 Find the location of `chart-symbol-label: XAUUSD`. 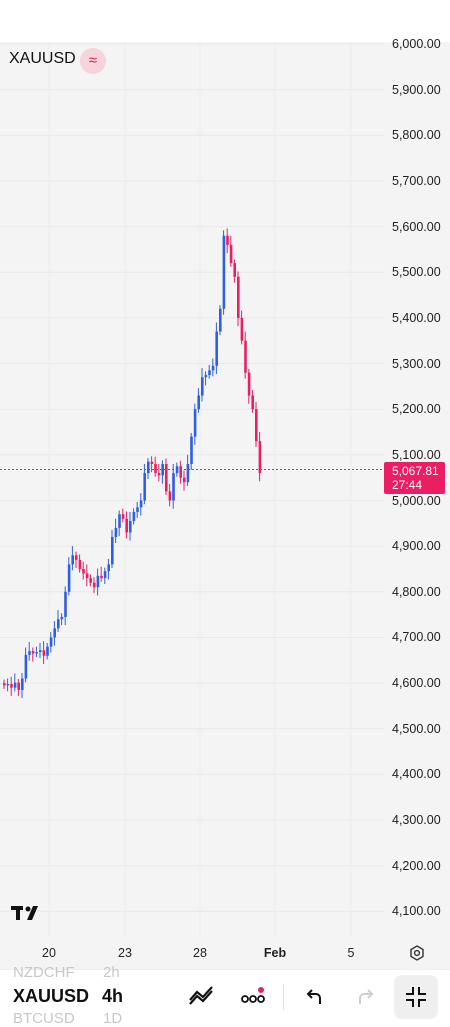

chart-symbol-label: XAUUSD is located at coordinates (42, 58).